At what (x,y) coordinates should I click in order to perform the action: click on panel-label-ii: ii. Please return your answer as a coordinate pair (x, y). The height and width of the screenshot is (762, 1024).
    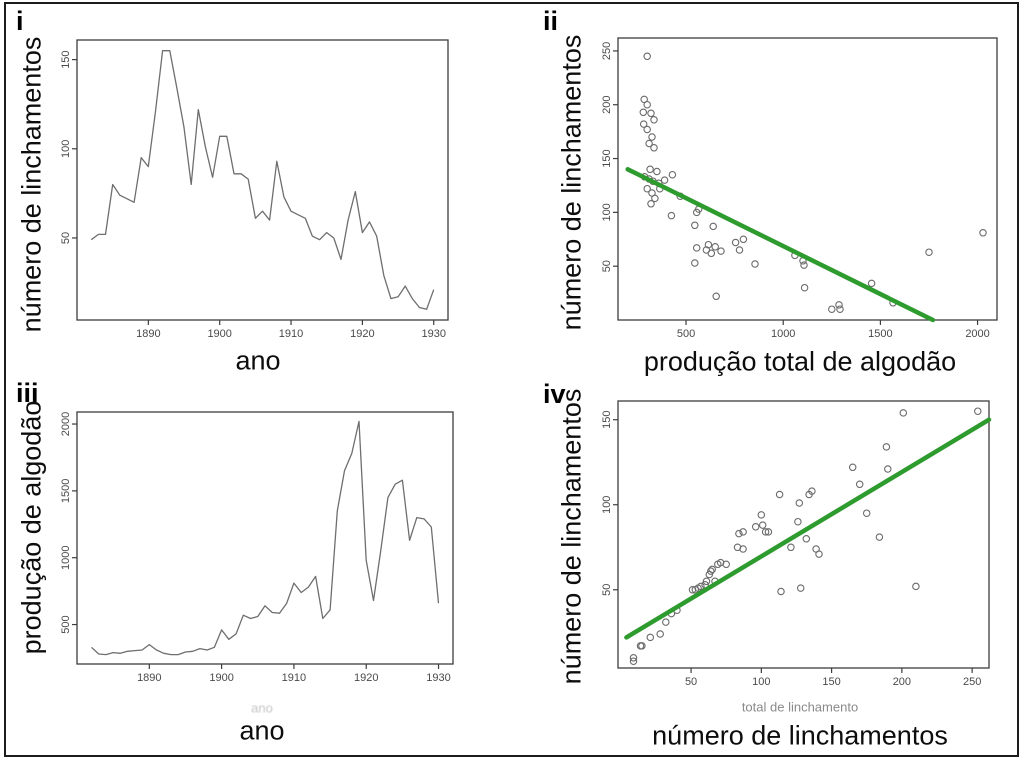
    Looking at the image, I should click on (551, 21).